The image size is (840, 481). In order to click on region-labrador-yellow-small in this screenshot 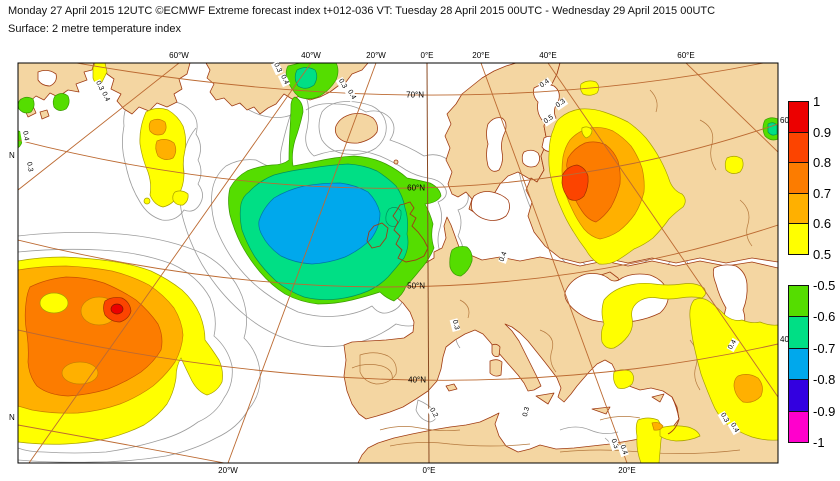, I will do `click(180, 198)`.